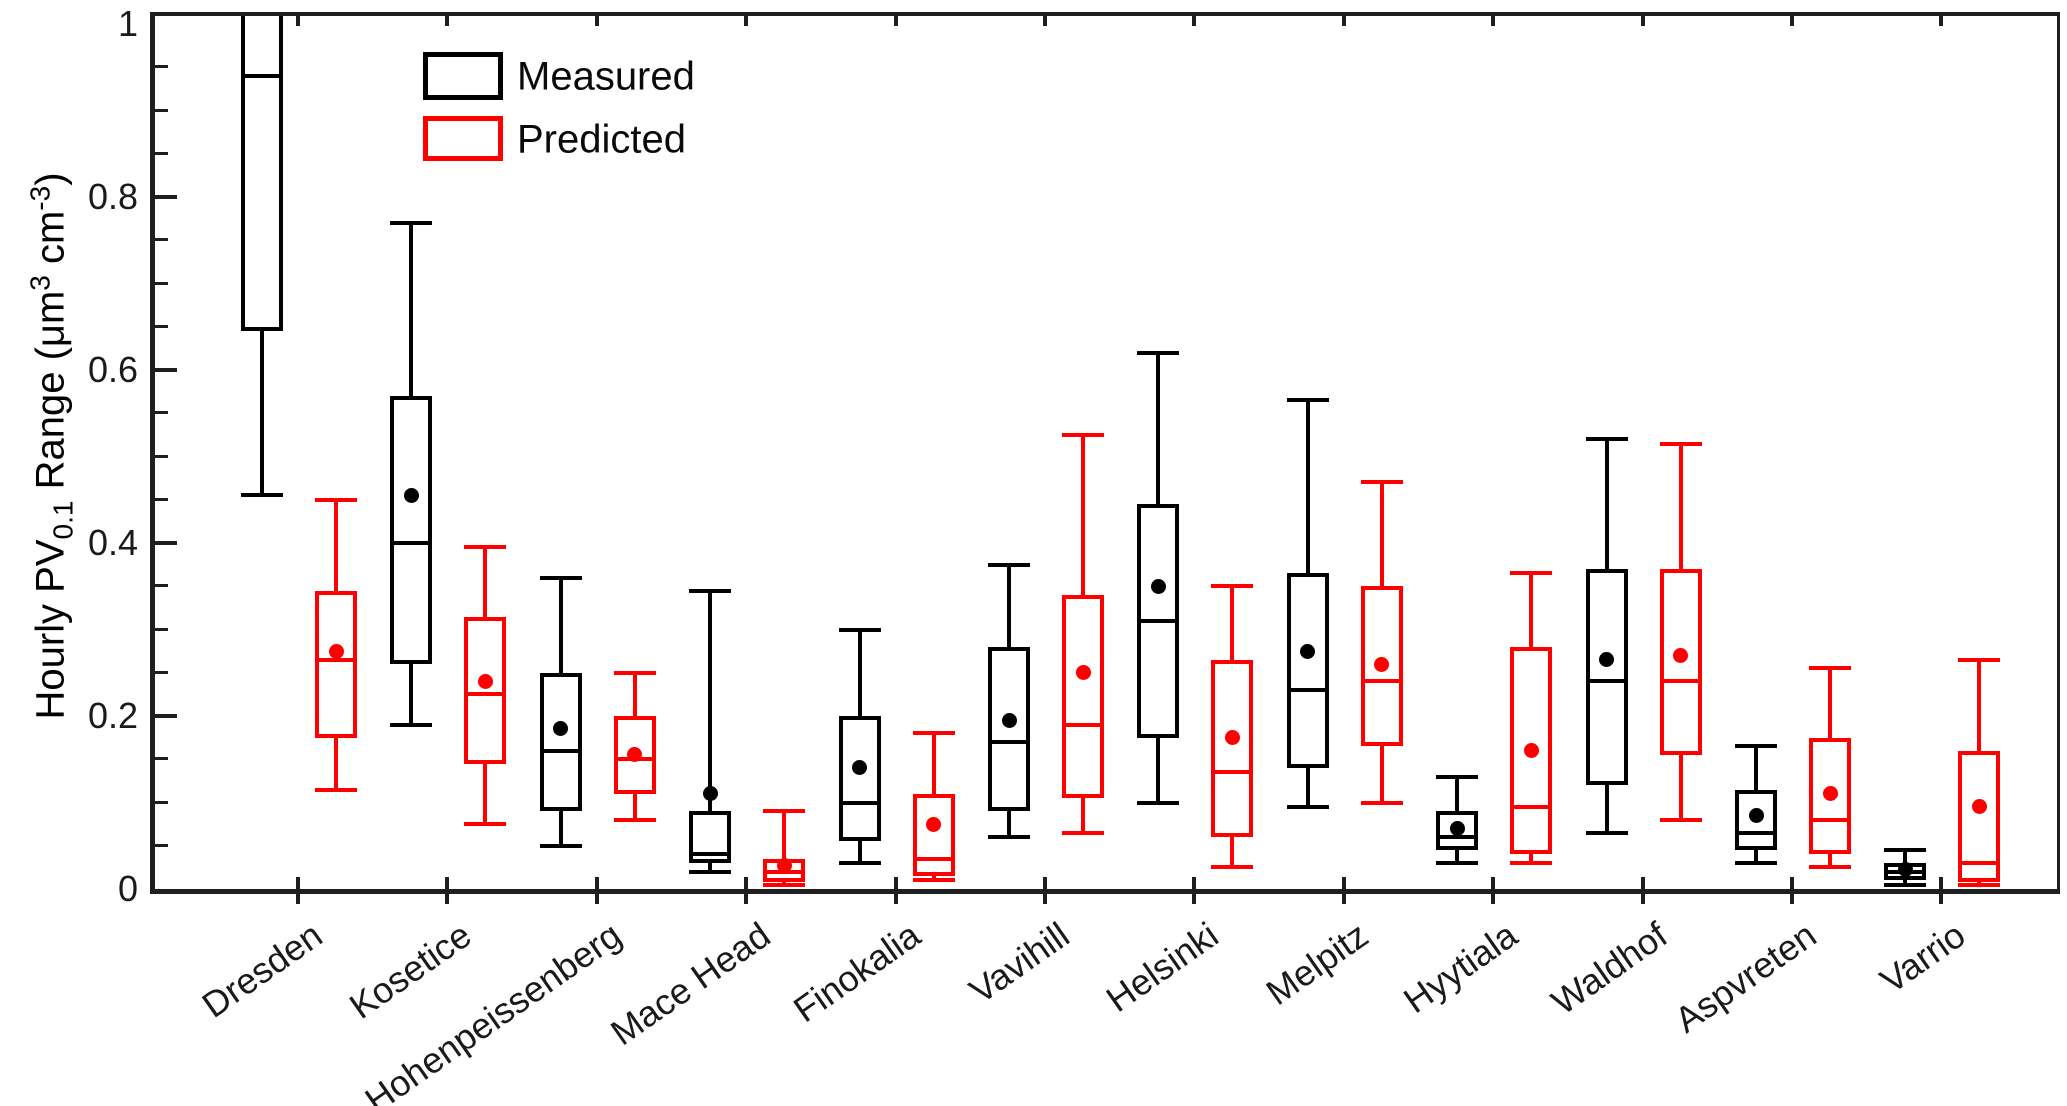 The width and height of the screenshot is (2067, 1106). What do you see at coordinates (1105, 14) in the screenshot?
I see `plot-border-top` at bounding box center [1105, 14].